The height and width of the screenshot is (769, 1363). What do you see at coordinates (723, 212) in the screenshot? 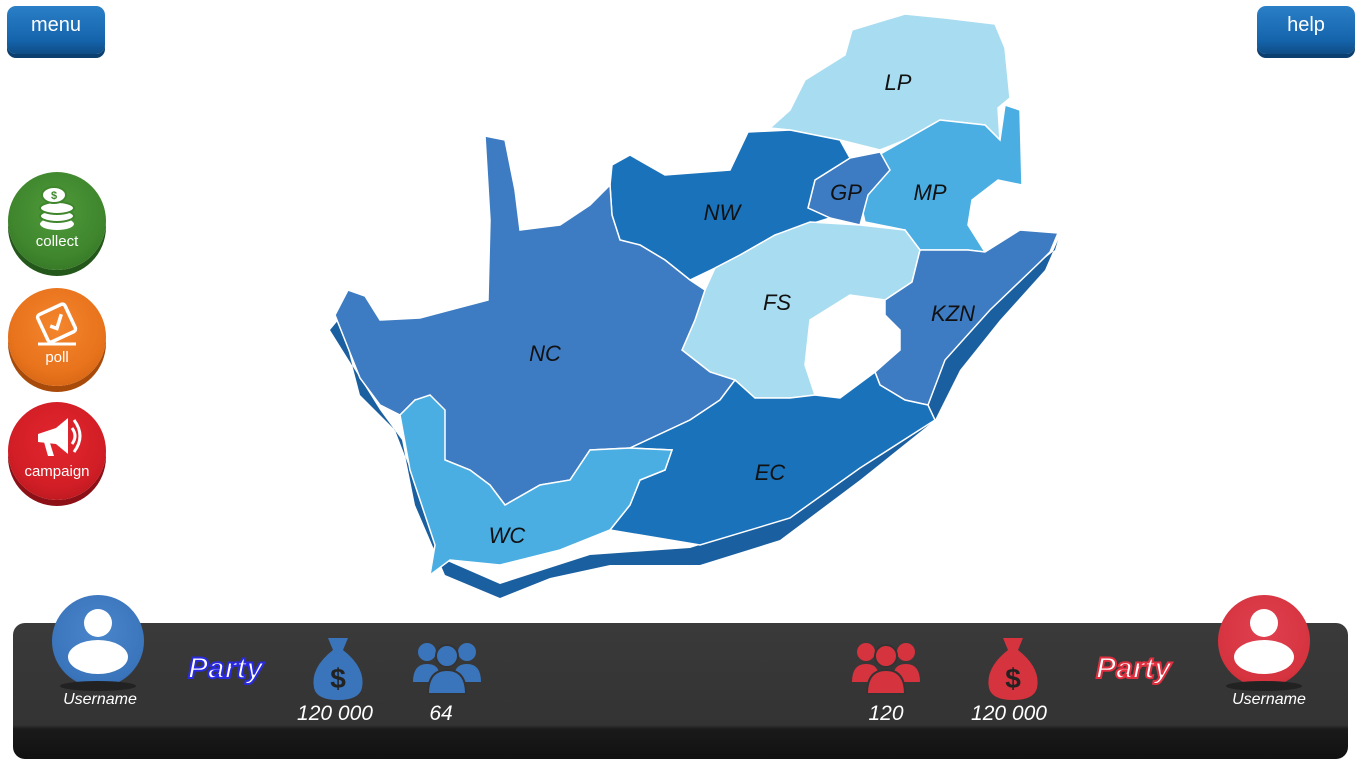
I see `province-label-nw: NW` at bounding box center [723, 212].